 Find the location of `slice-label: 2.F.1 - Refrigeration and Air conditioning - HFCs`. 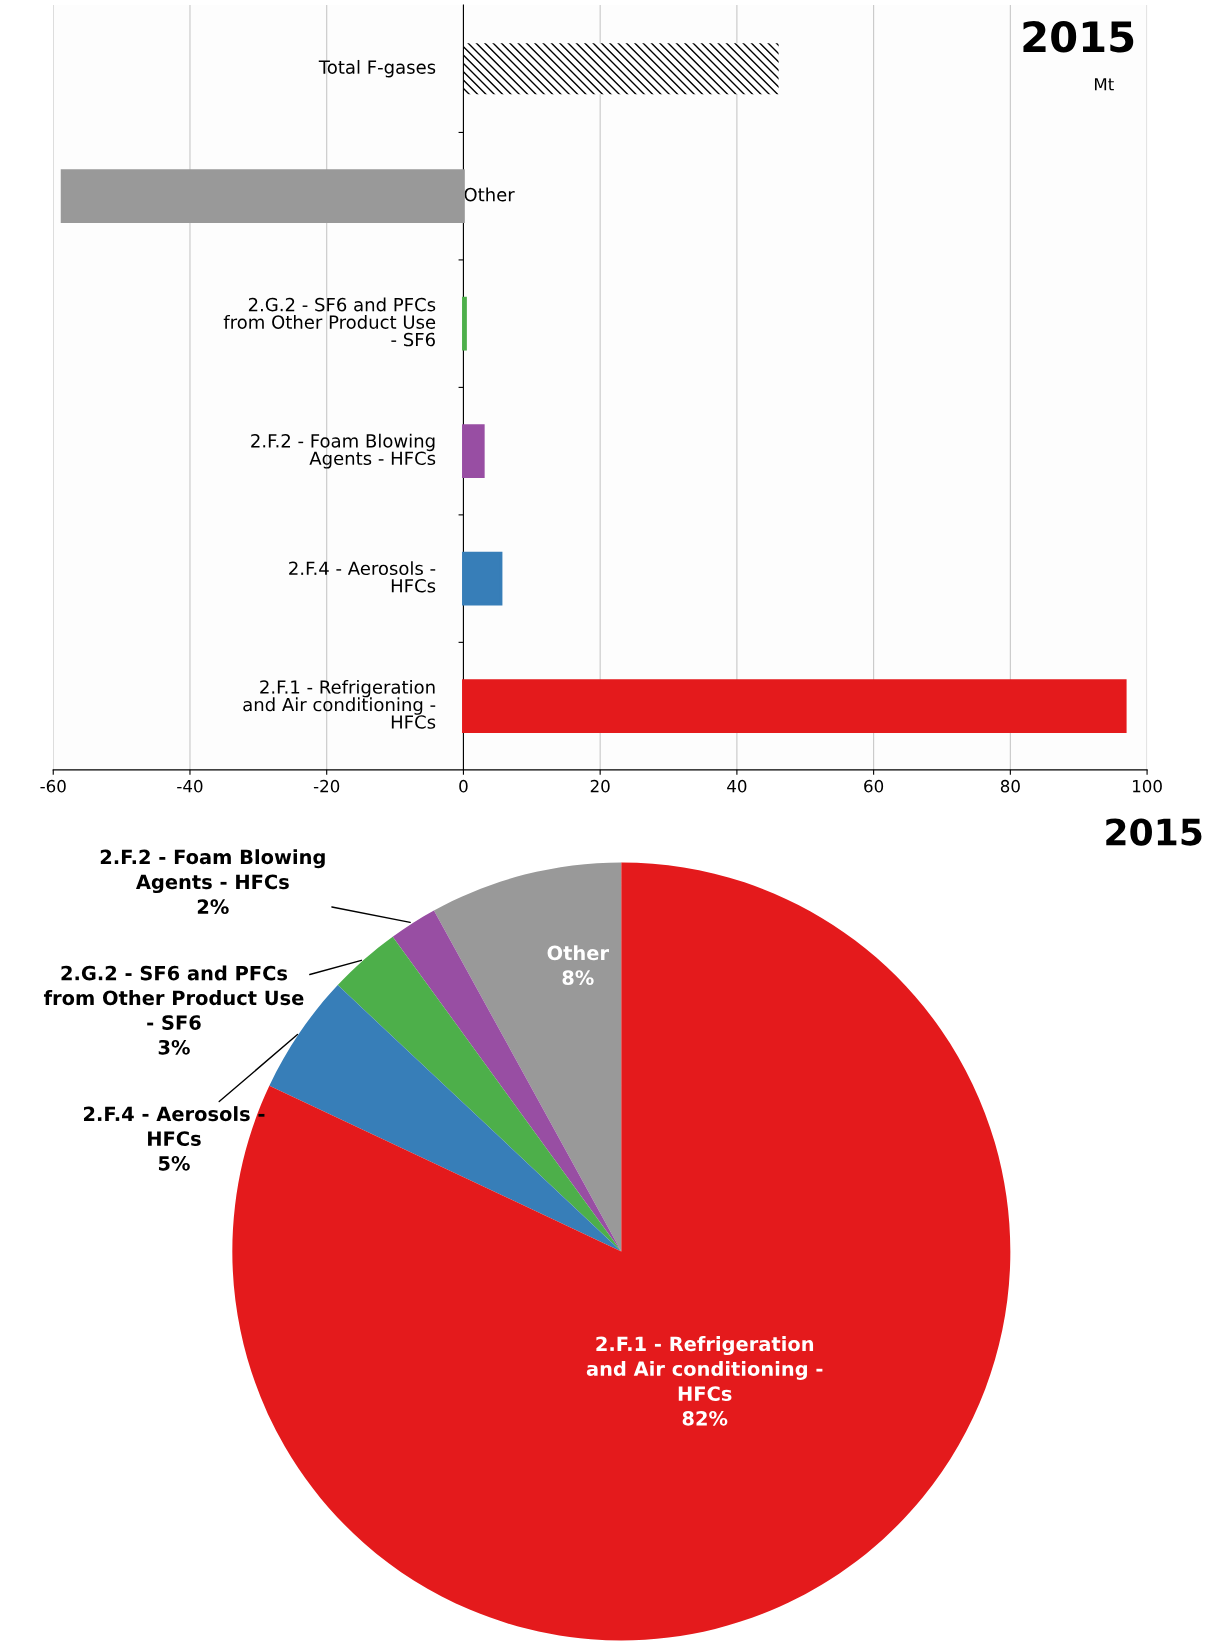

slice-label: 2.F.1 - Refrigeration and Air conditioning - HFCs is located at coordinates (704, 1368).